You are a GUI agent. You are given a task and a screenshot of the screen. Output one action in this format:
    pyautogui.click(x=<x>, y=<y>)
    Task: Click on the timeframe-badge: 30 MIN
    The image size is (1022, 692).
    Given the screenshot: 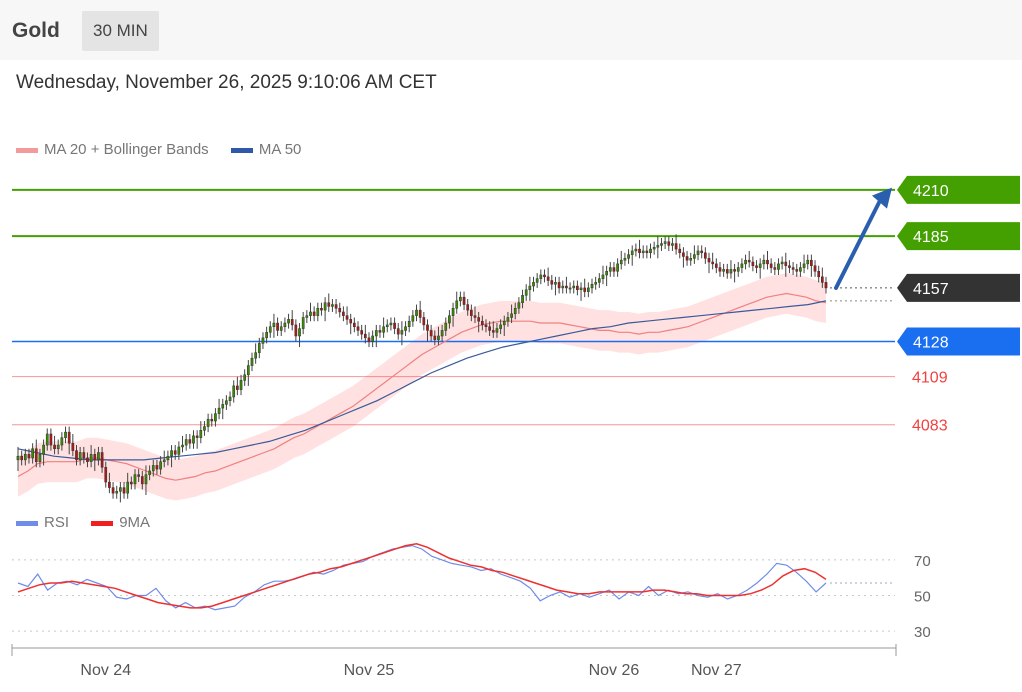 What is the action you would take?
    pyautogui.click(x=120, y=31)
    